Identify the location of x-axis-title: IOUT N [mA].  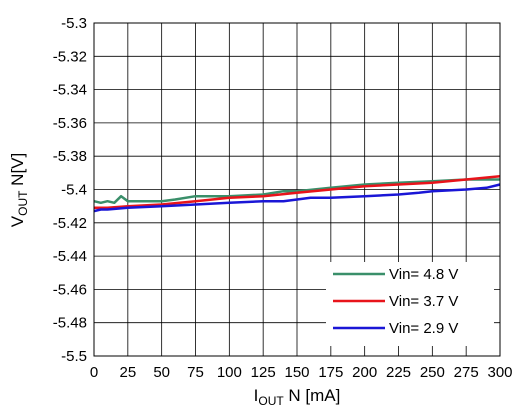
(297, 397).